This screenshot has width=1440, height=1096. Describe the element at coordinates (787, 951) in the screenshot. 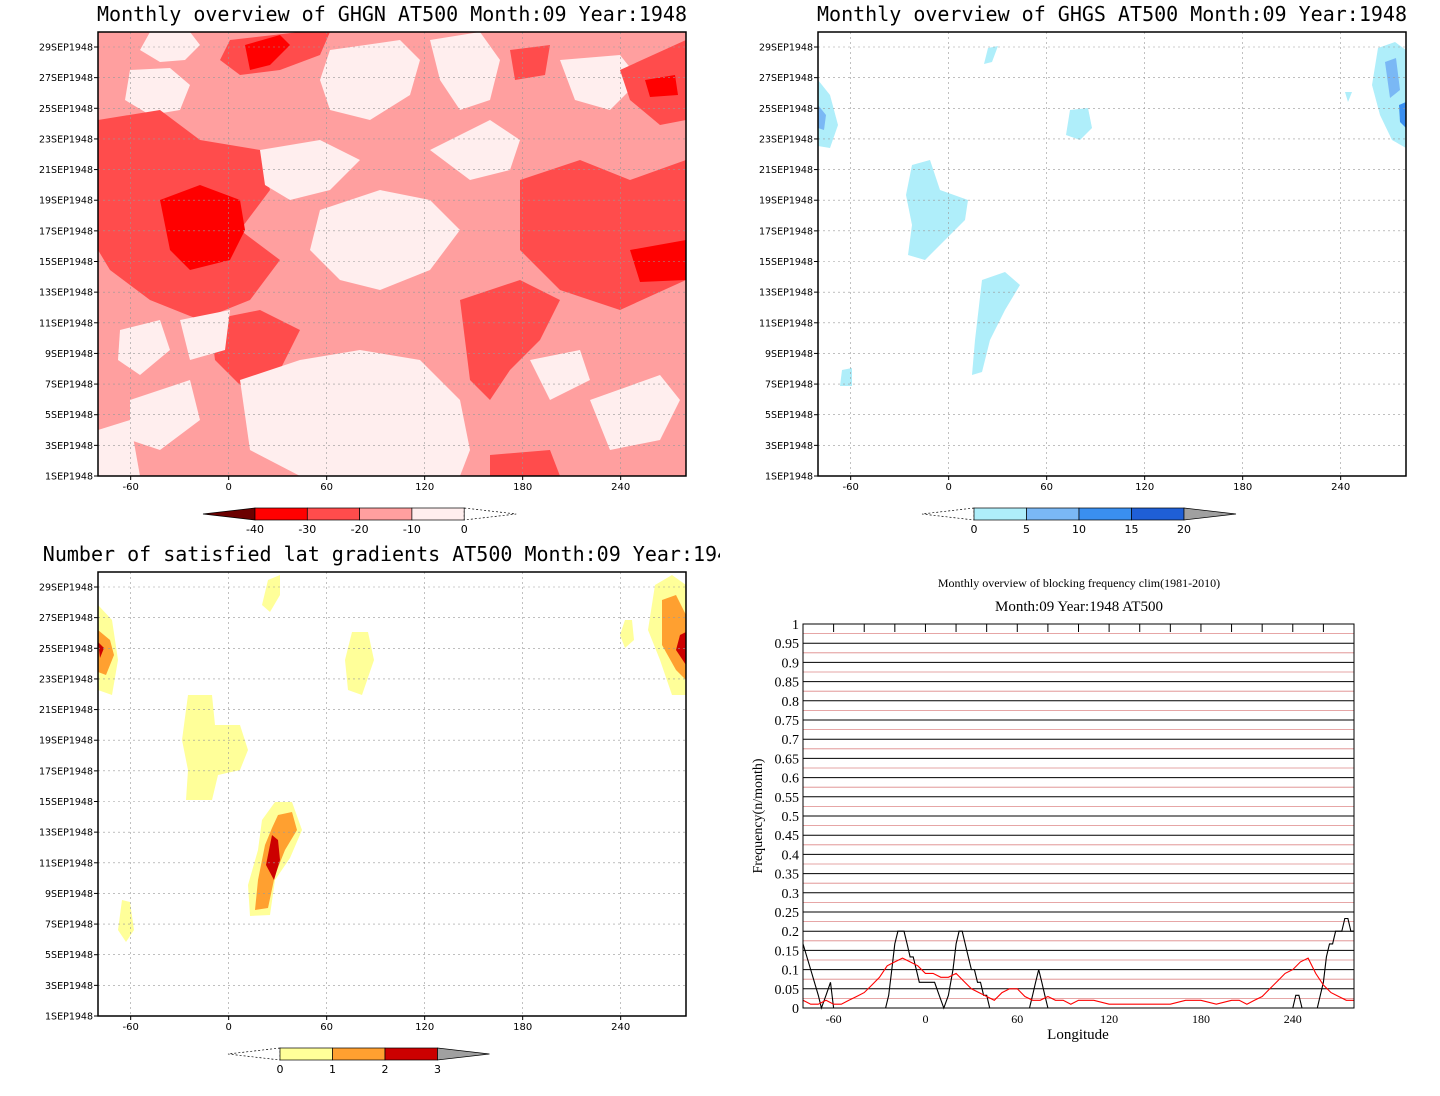

I see `freq-y-tick-label: 0.15` at that location.